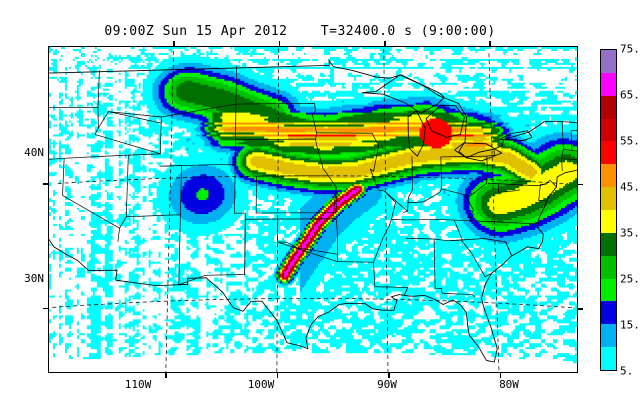 This screenshot has height=400, width=640. Describe the element at coordinates (138, 384) in the screenshot. I see `xtick-label-110w: 110W` at that location.